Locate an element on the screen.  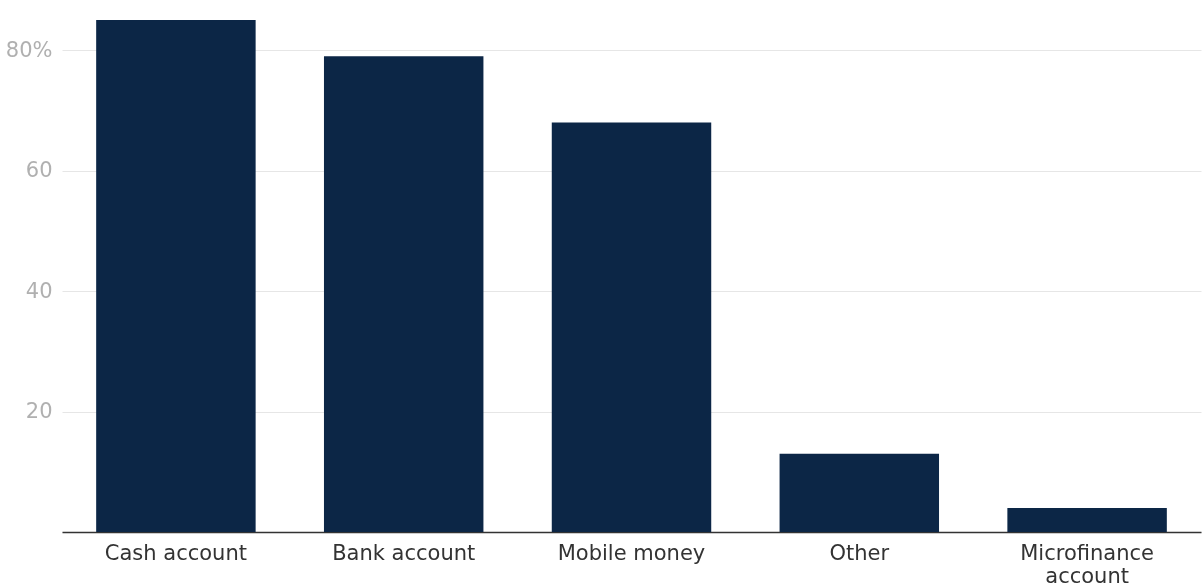
x-tick-label: Bank account is located at coordinates (404, 552).